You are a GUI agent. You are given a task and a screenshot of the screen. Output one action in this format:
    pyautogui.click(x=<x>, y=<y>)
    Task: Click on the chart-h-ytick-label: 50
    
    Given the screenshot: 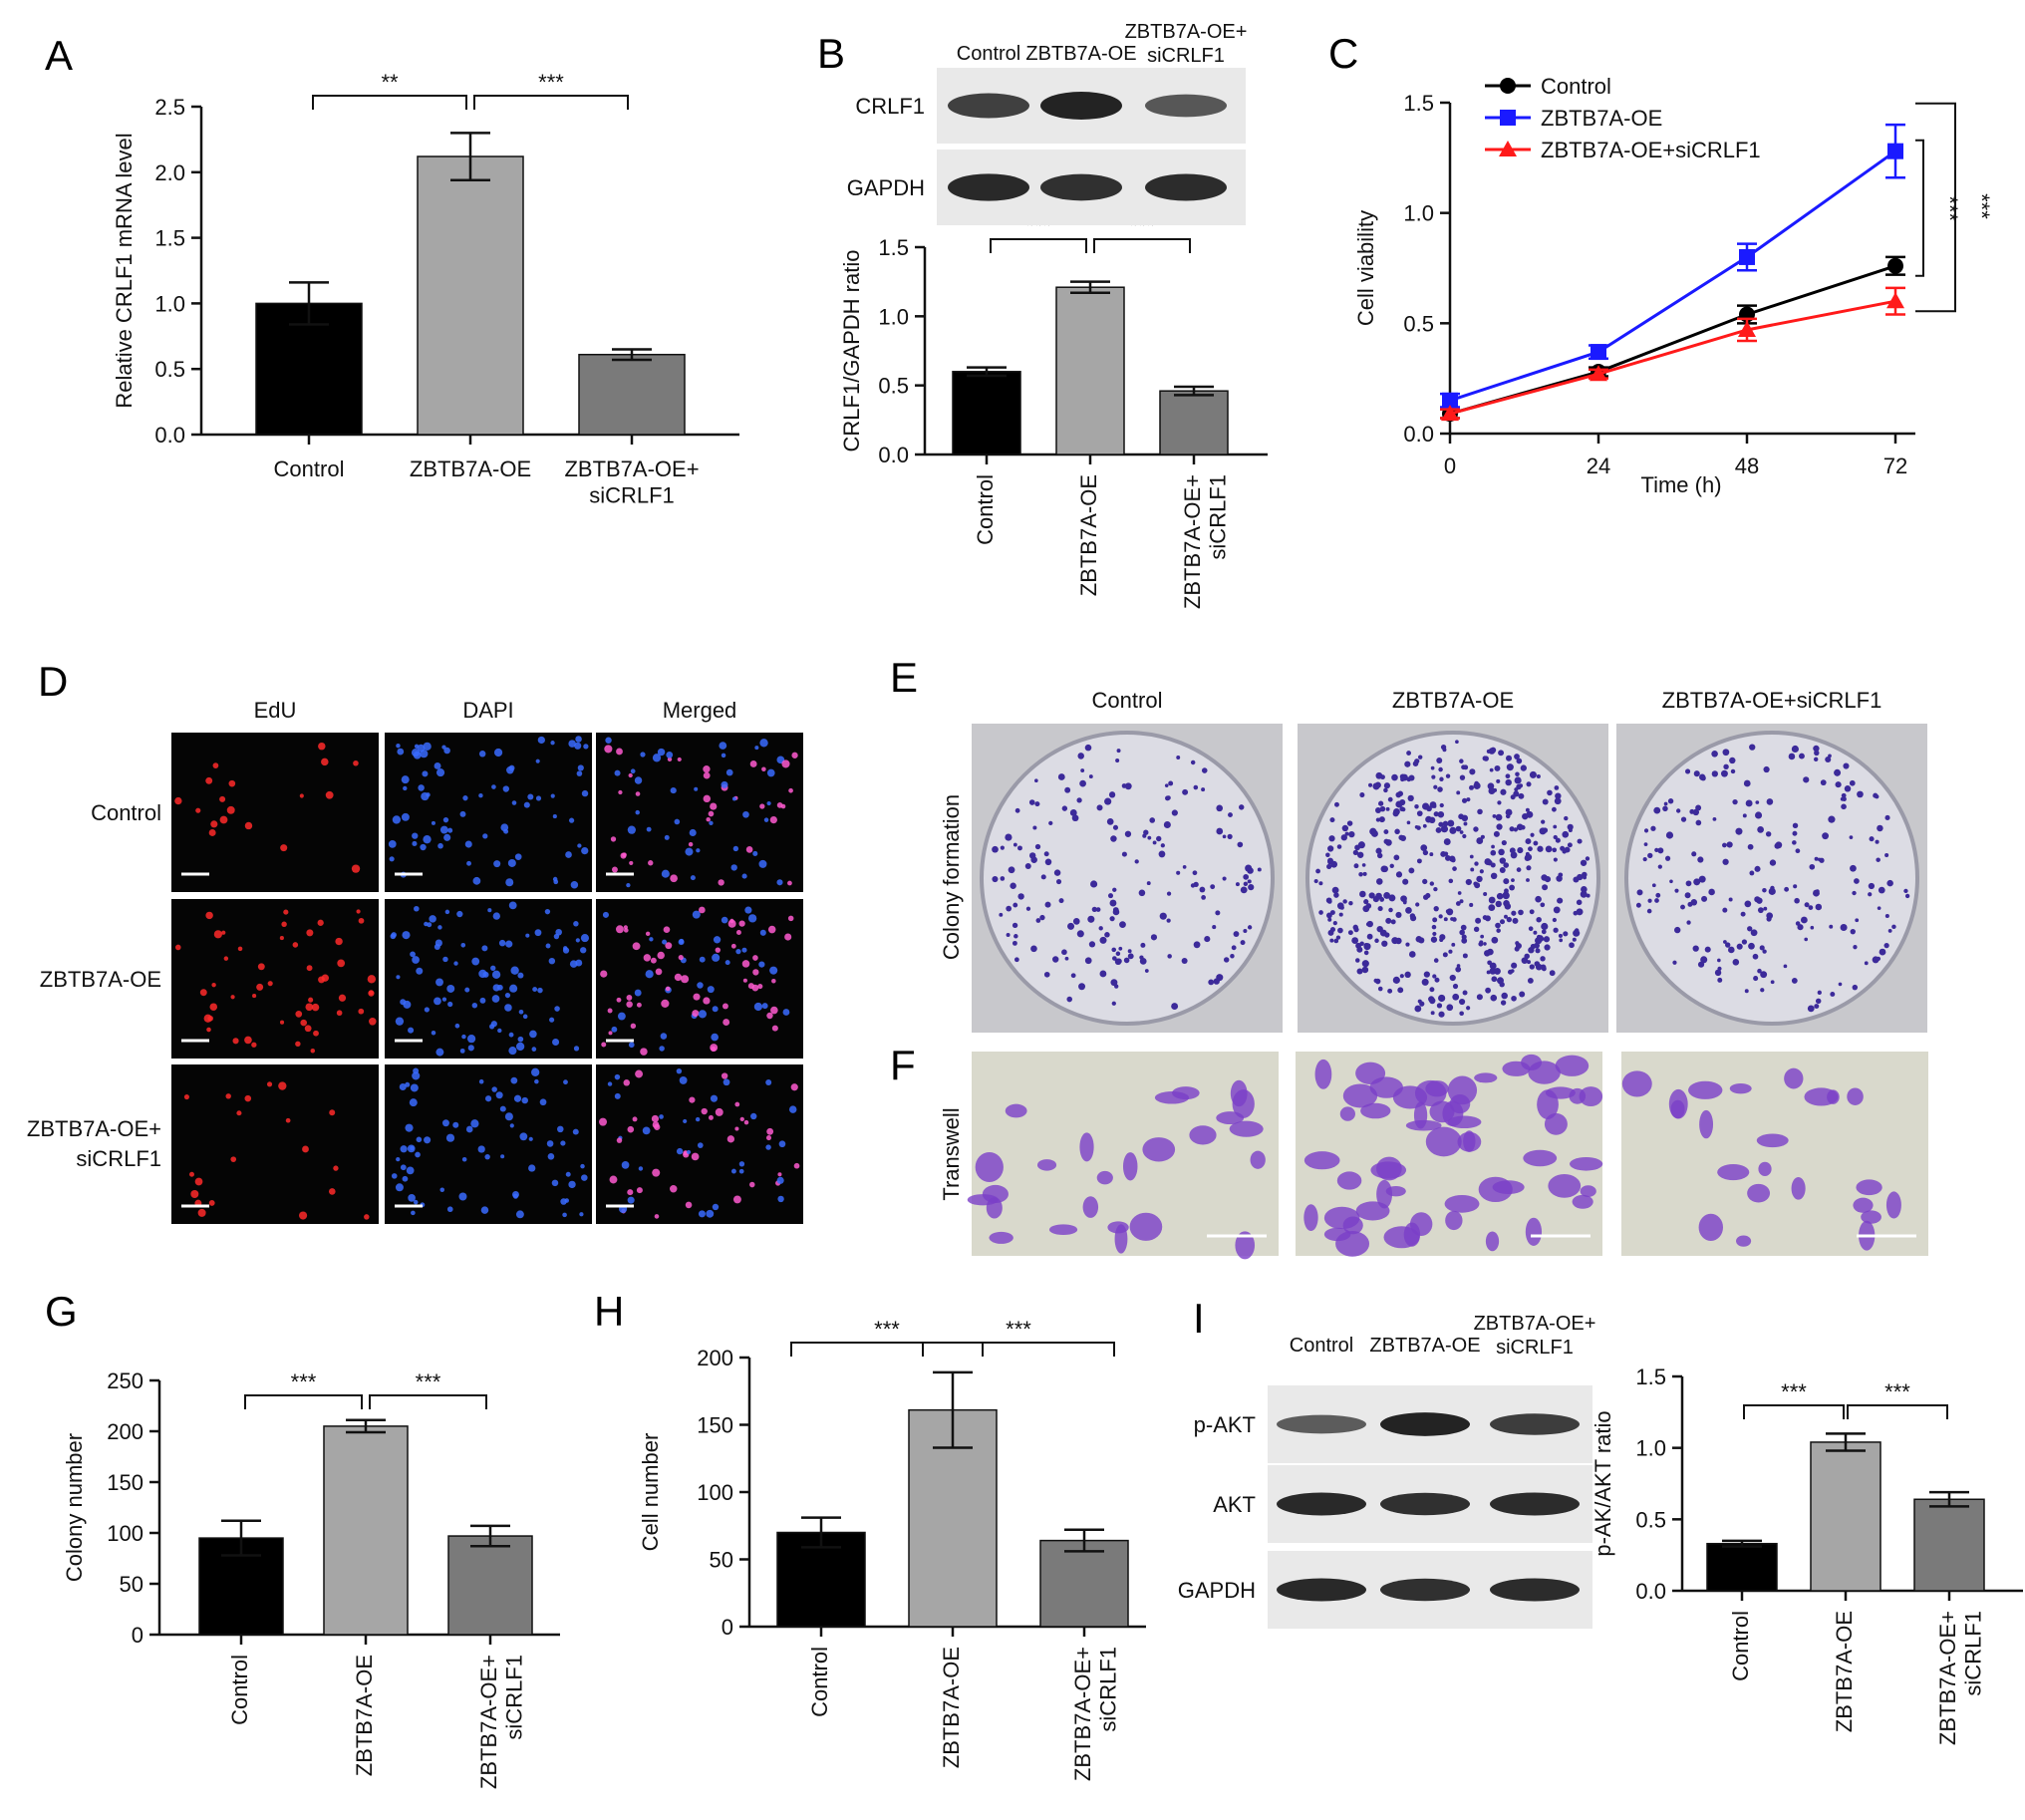 What is the action you would take?
    pyautogui.click(x=721, y=1560)
    